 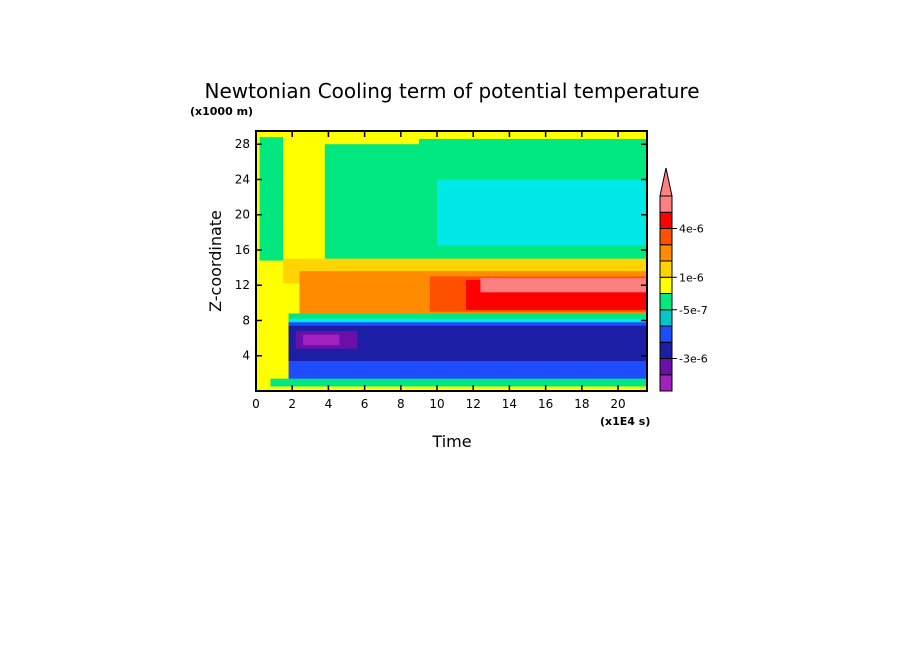 What do you see at coordinates (666, 182) in the screenshot?
I see `colorbar-extend-arrow` at bounding box center [666, 182].